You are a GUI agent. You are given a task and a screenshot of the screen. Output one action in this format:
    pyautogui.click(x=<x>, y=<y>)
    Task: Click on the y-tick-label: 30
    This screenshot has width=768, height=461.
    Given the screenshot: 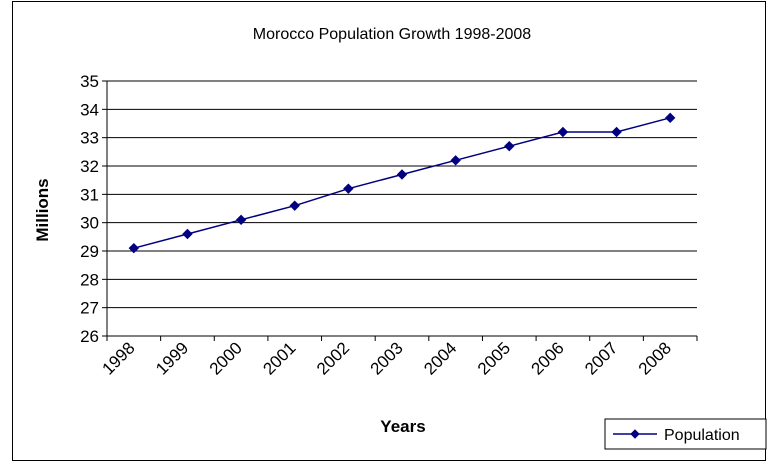 What is the action you would take?
    pyautogui.click(x=89, y=223)
    